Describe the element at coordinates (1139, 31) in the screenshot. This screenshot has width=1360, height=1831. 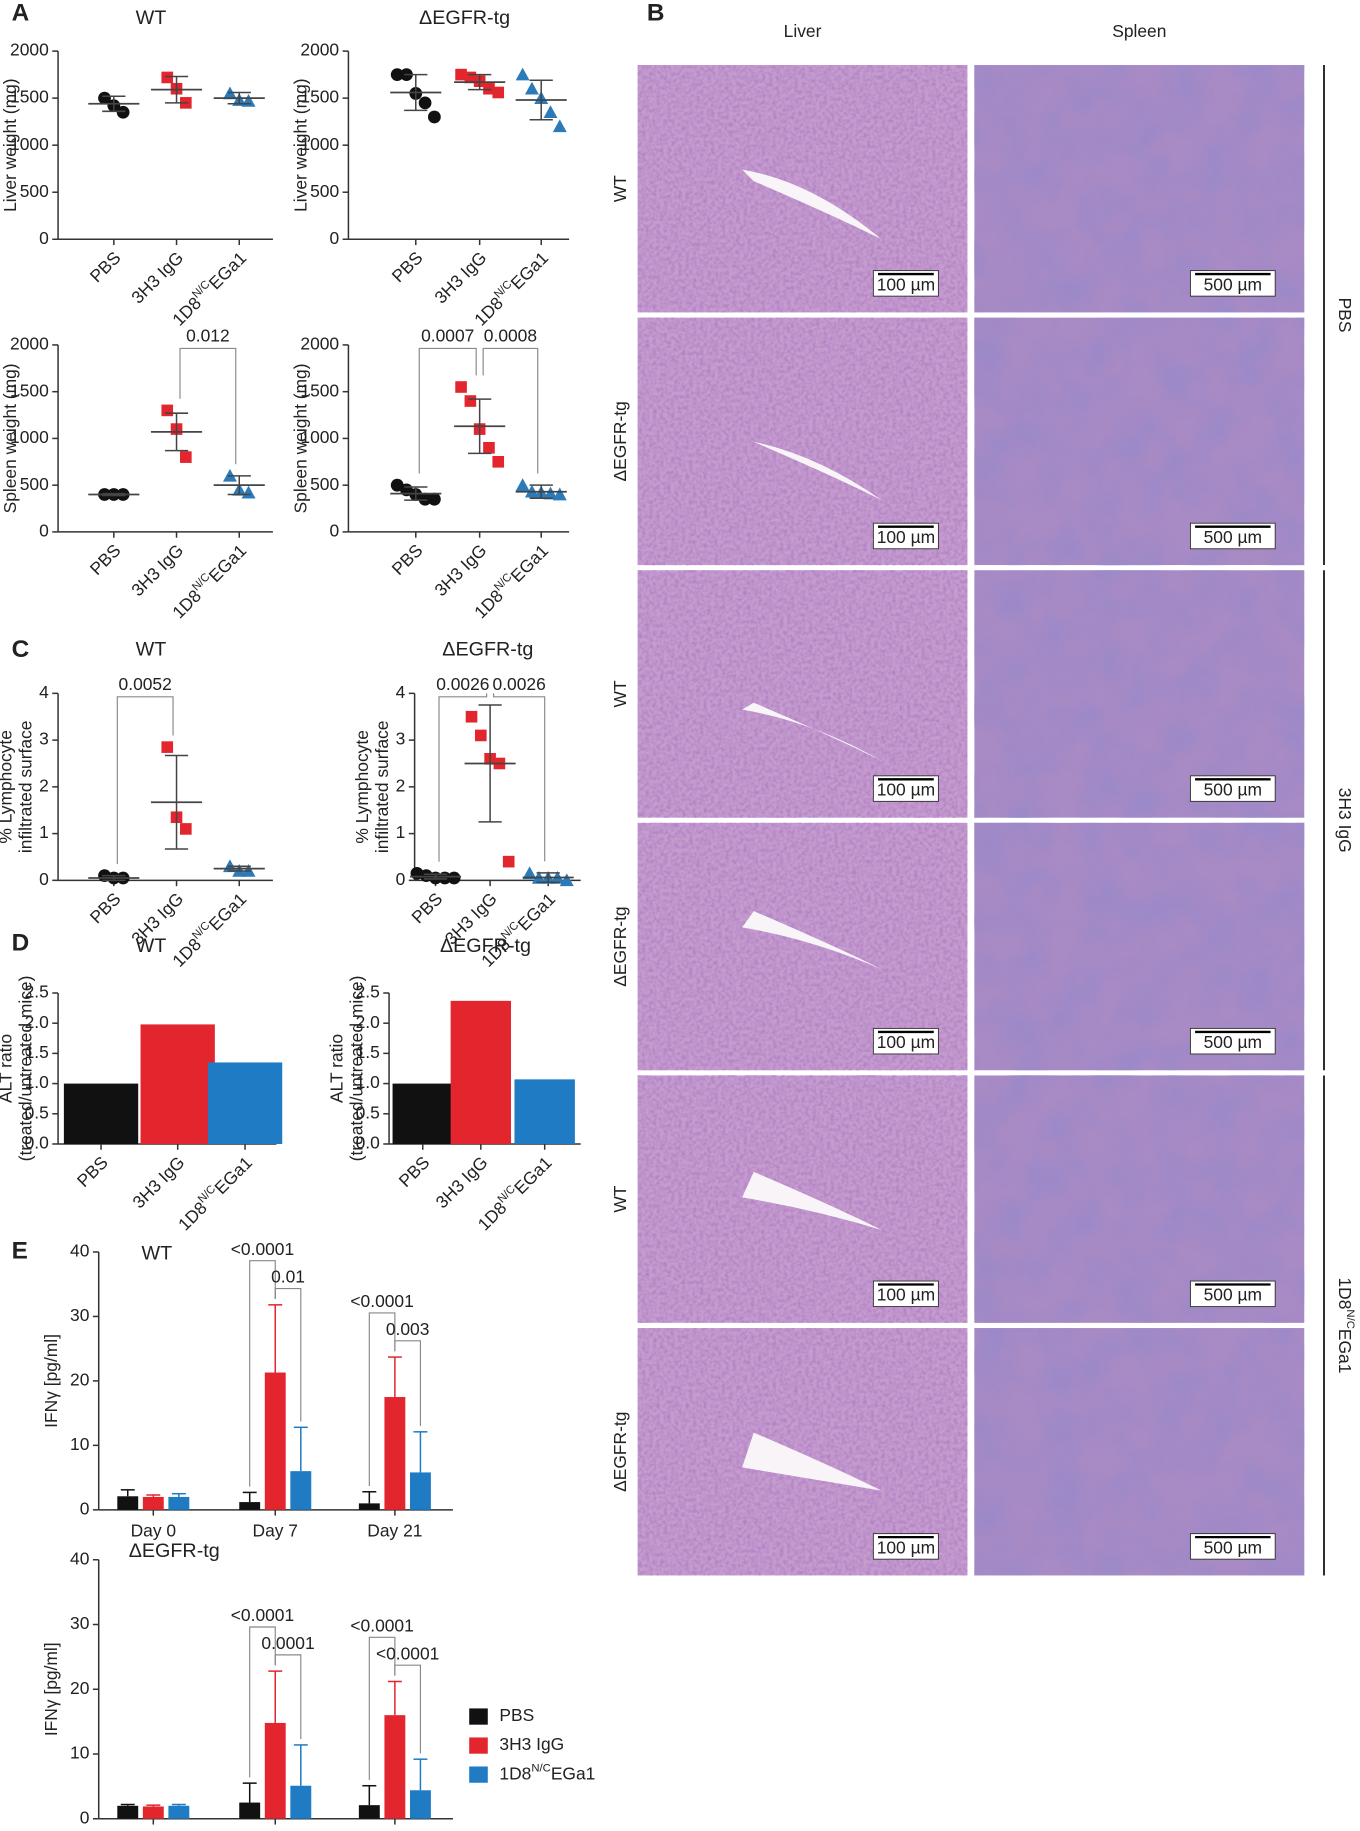
I see `column-header: Spleen` at that location.